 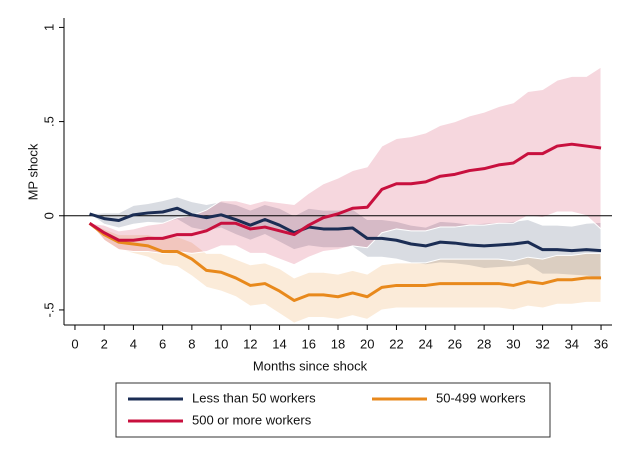 I want to click on legend-label: 50-499 workers, so click(x=481, y=397).